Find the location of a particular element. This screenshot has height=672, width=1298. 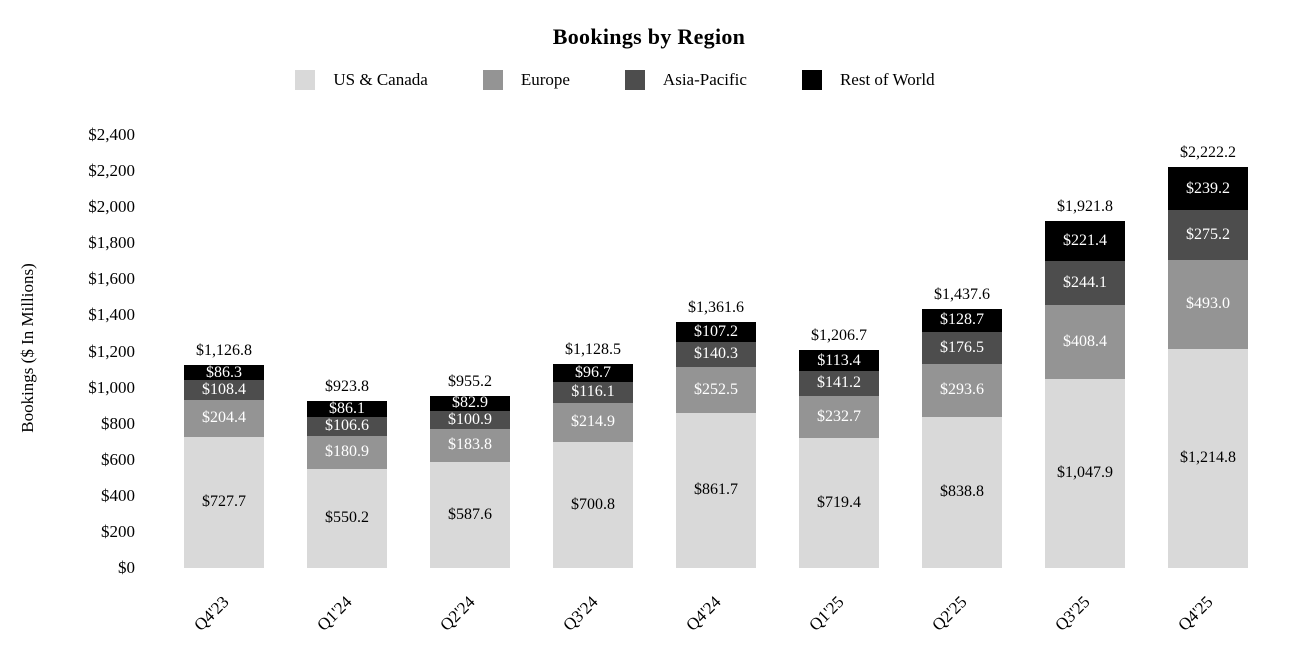

bar-segment-asia-pacific-q2-25: $176.5 is located at coordinates (962, 347).